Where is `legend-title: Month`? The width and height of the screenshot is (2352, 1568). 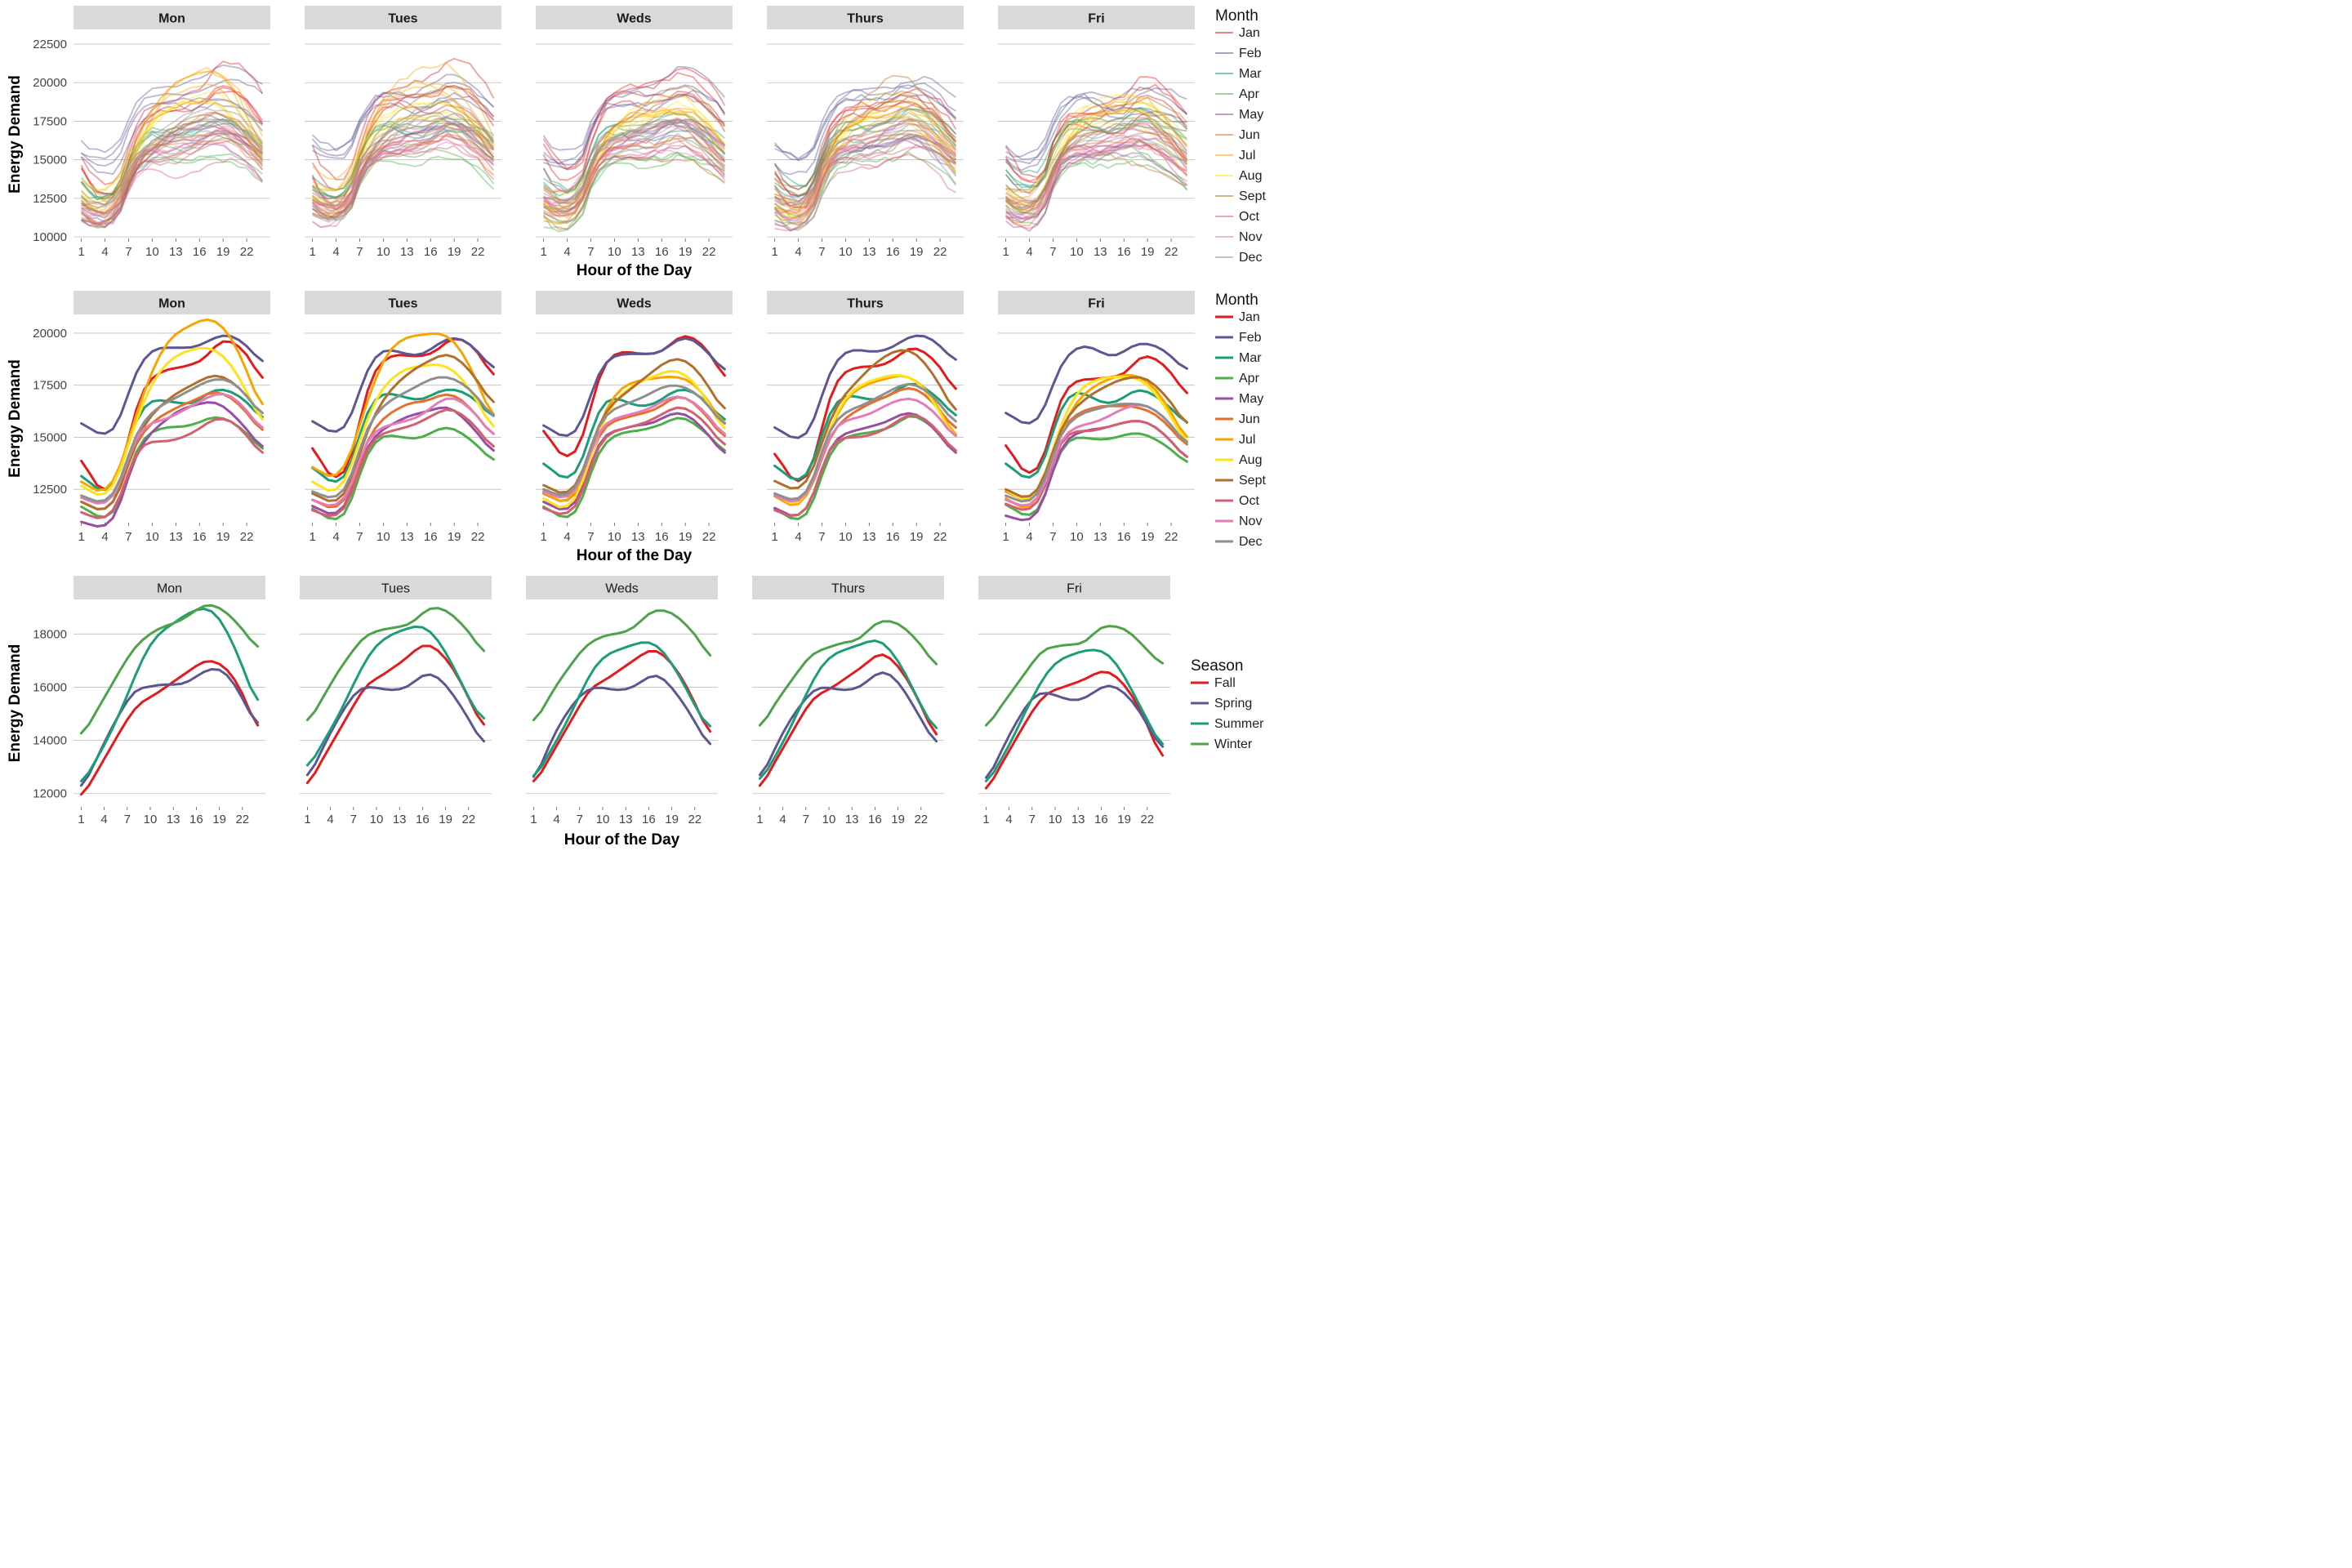 legend-title: Month is located at coordinates (1236, 300).